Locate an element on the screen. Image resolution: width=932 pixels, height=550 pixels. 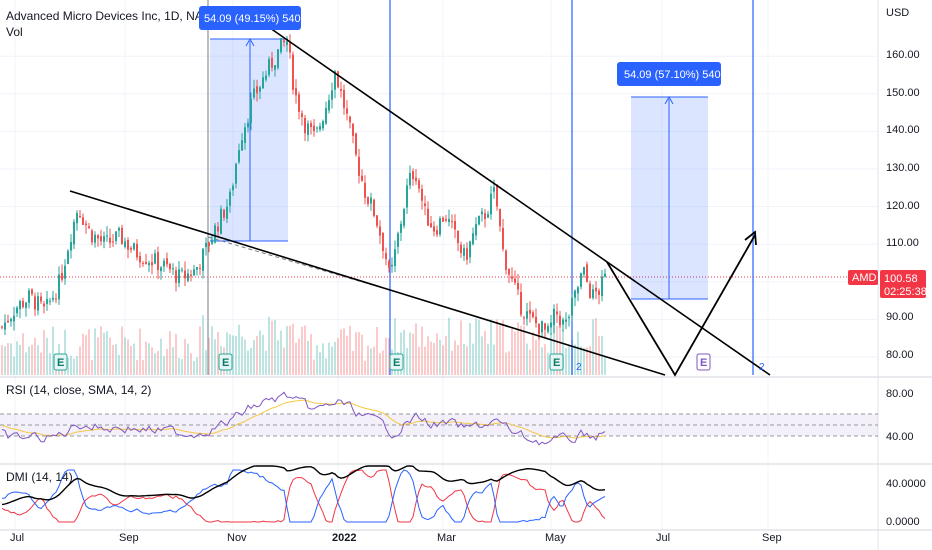
dmi-label: DMI (14, 14) is located at coordinates (39, 477).